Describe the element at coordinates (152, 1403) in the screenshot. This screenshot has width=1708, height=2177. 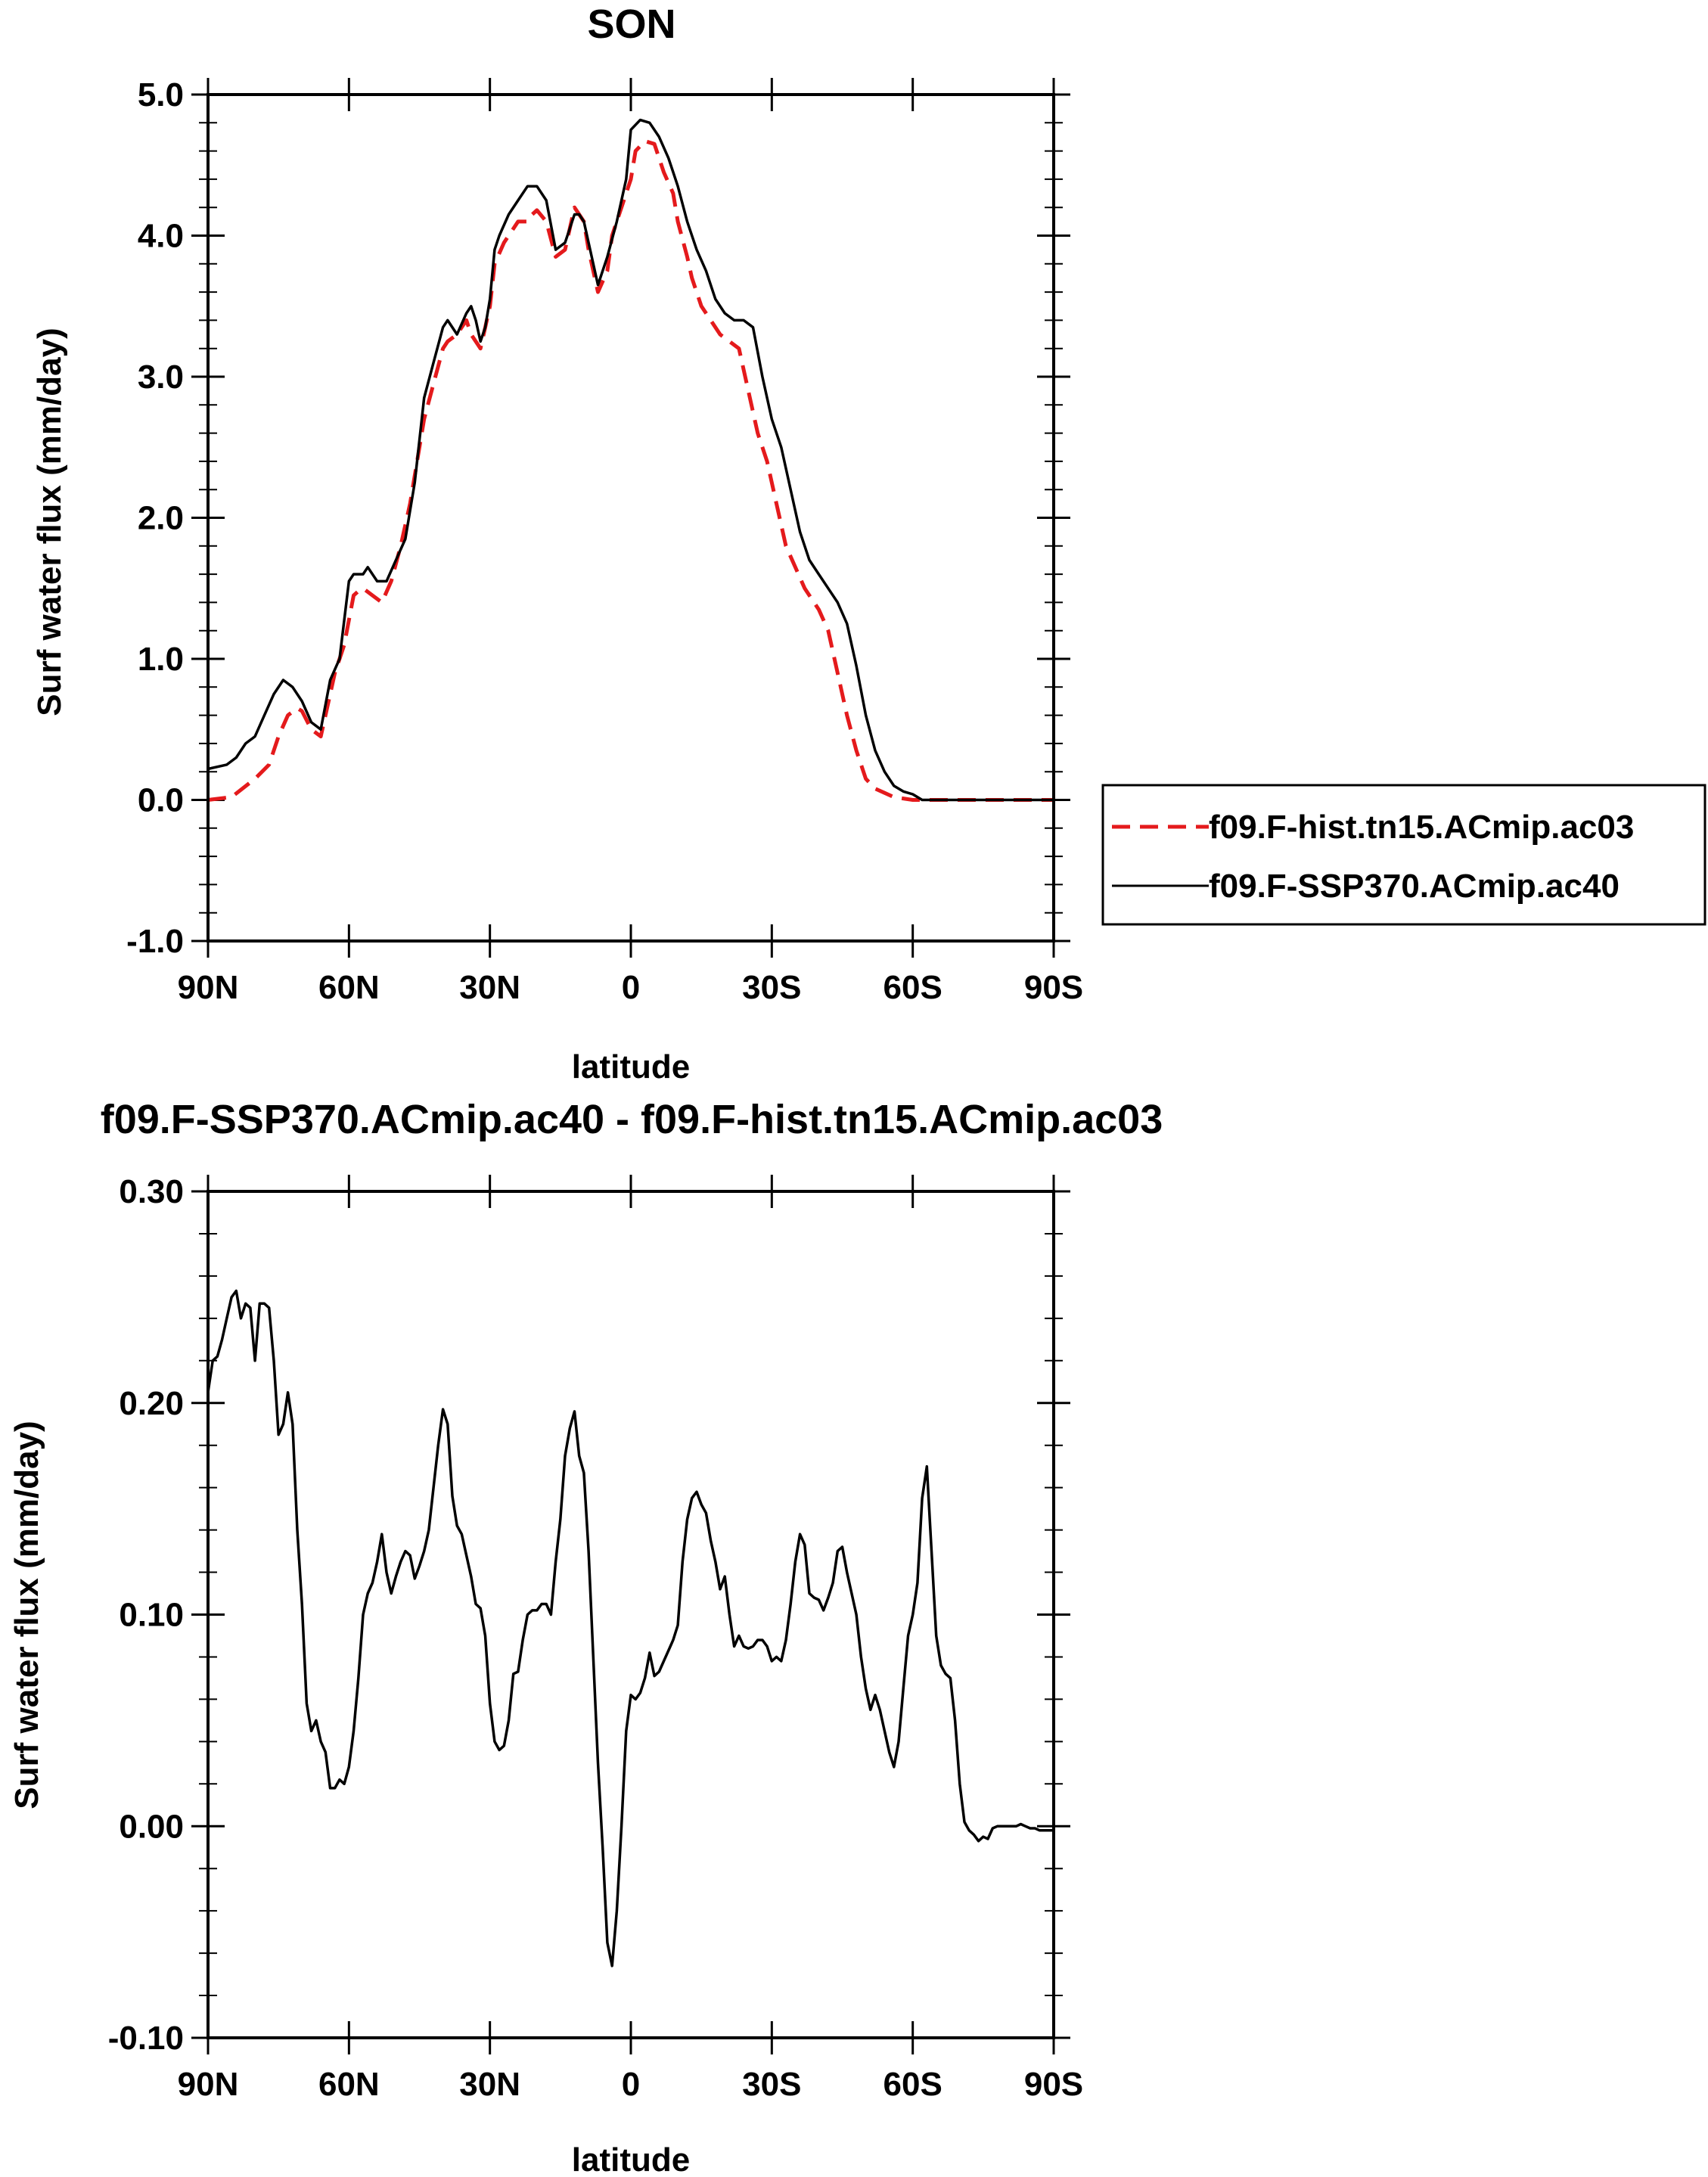
I see `bottom-y-tick-label: 0.20` at that location.